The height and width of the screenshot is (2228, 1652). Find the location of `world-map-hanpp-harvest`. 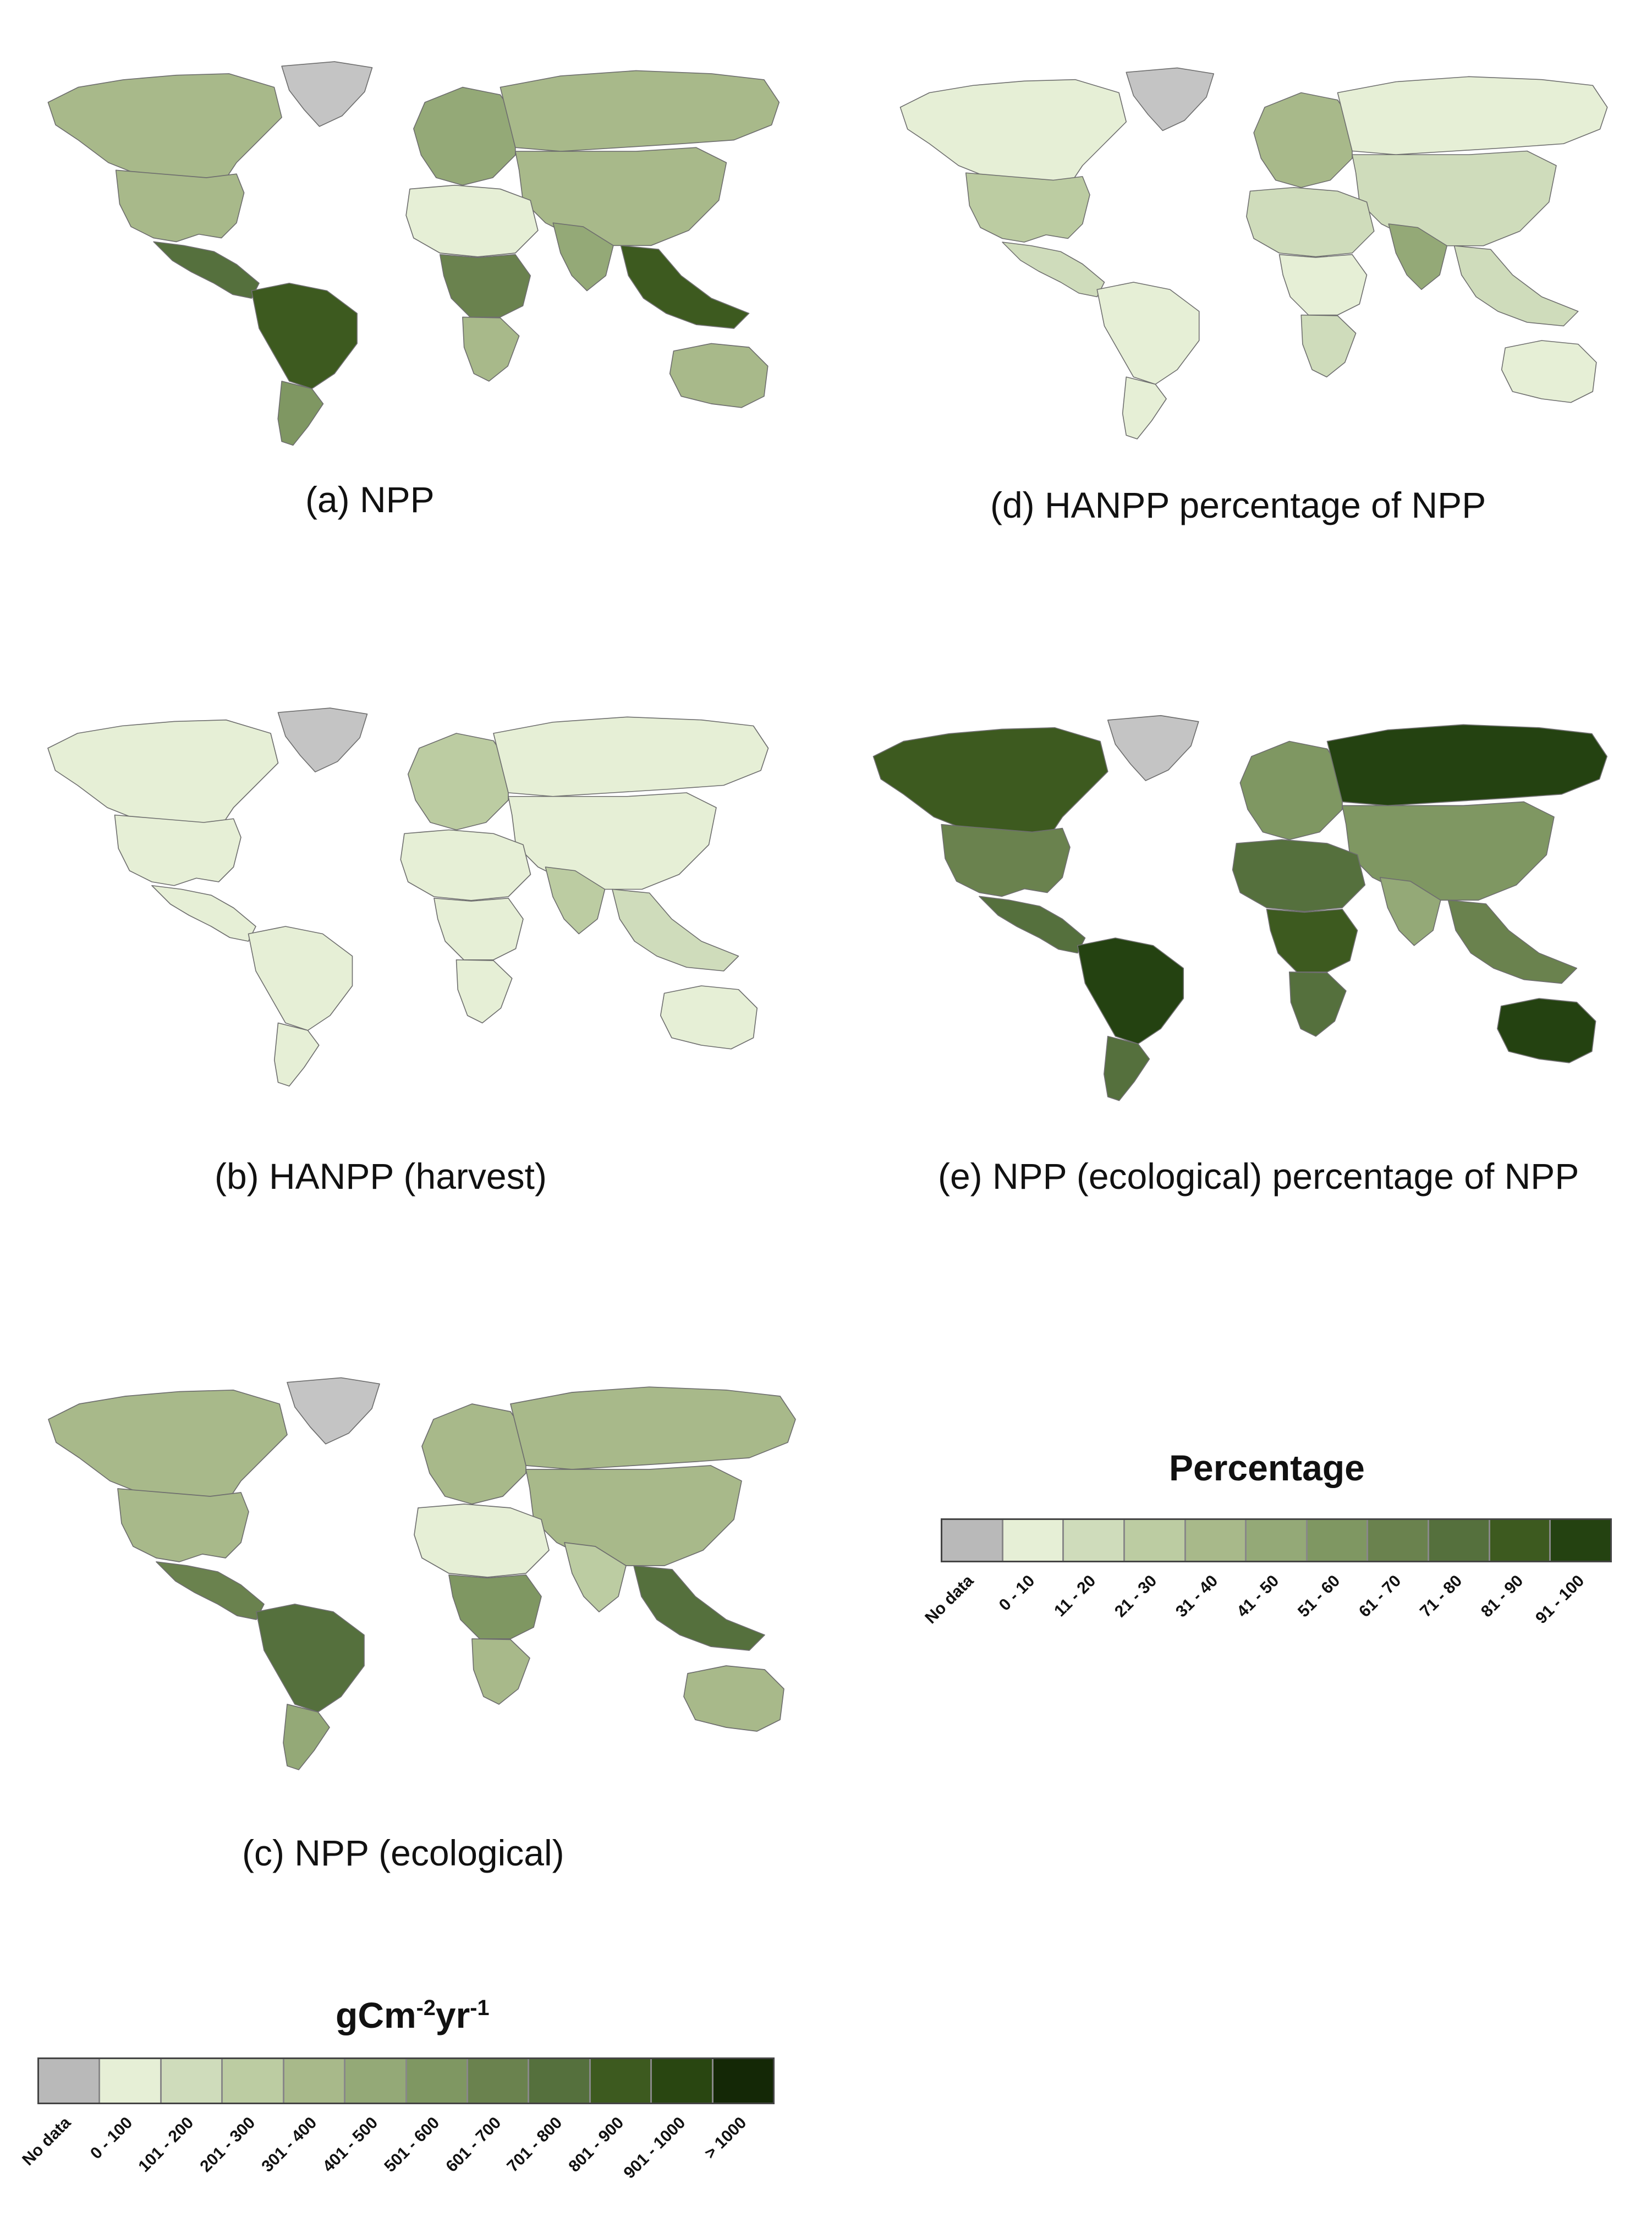

world-map-hanpp-harvest is located at coordinates (408, 897).